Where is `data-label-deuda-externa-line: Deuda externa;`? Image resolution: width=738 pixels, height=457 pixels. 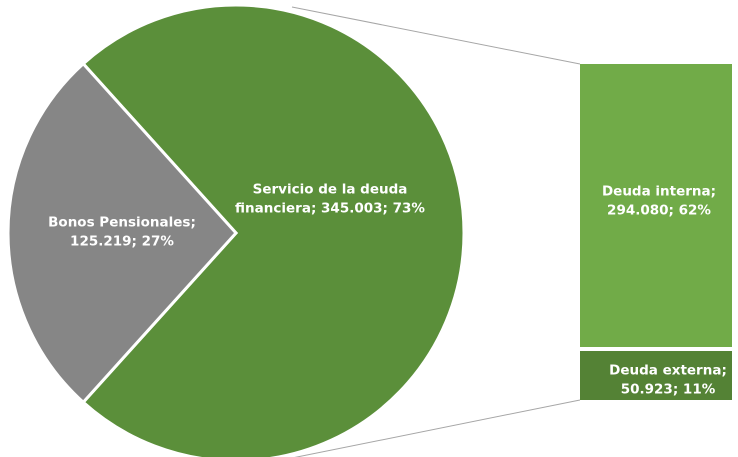
data-label-deuda-externa-line: Deuda externa; is located at coordinates (668, 371).